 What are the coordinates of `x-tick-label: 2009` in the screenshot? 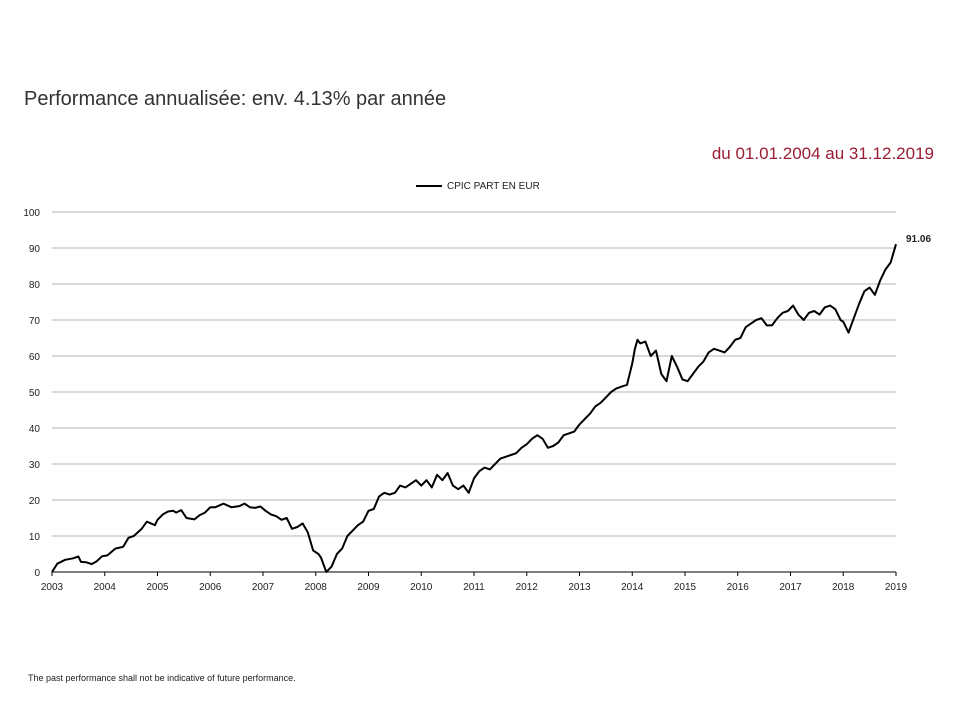 It's located at (368, 587).